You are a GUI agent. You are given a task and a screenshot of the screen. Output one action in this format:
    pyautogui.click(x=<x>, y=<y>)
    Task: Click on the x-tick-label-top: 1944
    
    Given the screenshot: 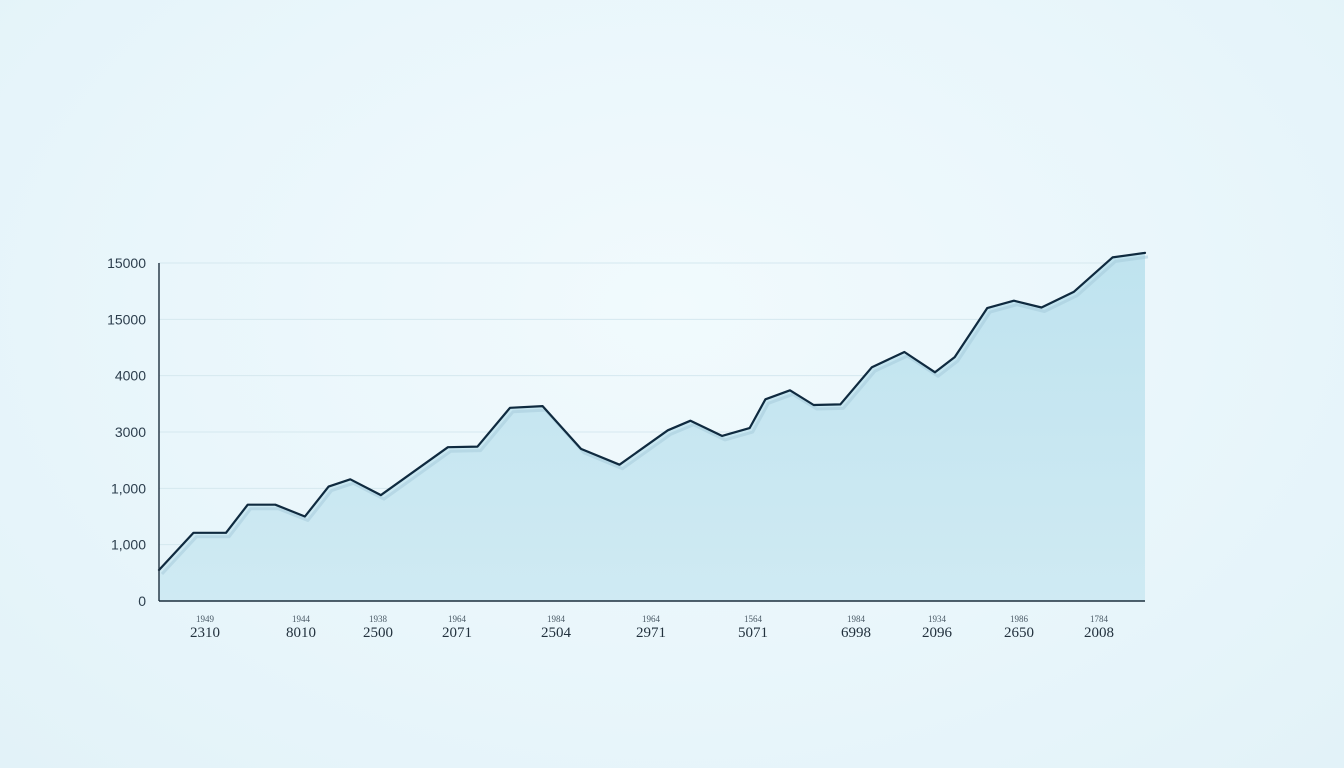 What is the action you would take?
    pyautogui.click(x=301, y=619)
    